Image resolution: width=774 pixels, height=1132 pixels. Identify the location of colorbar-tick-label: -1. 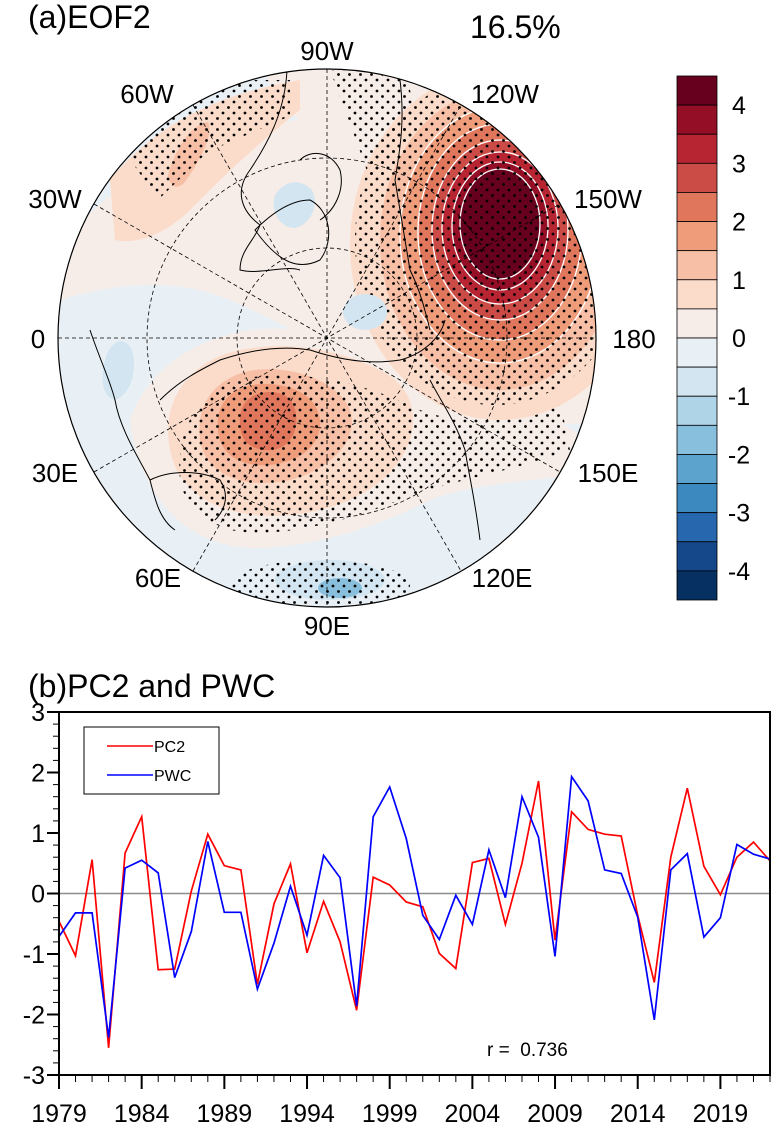
(739, 397).